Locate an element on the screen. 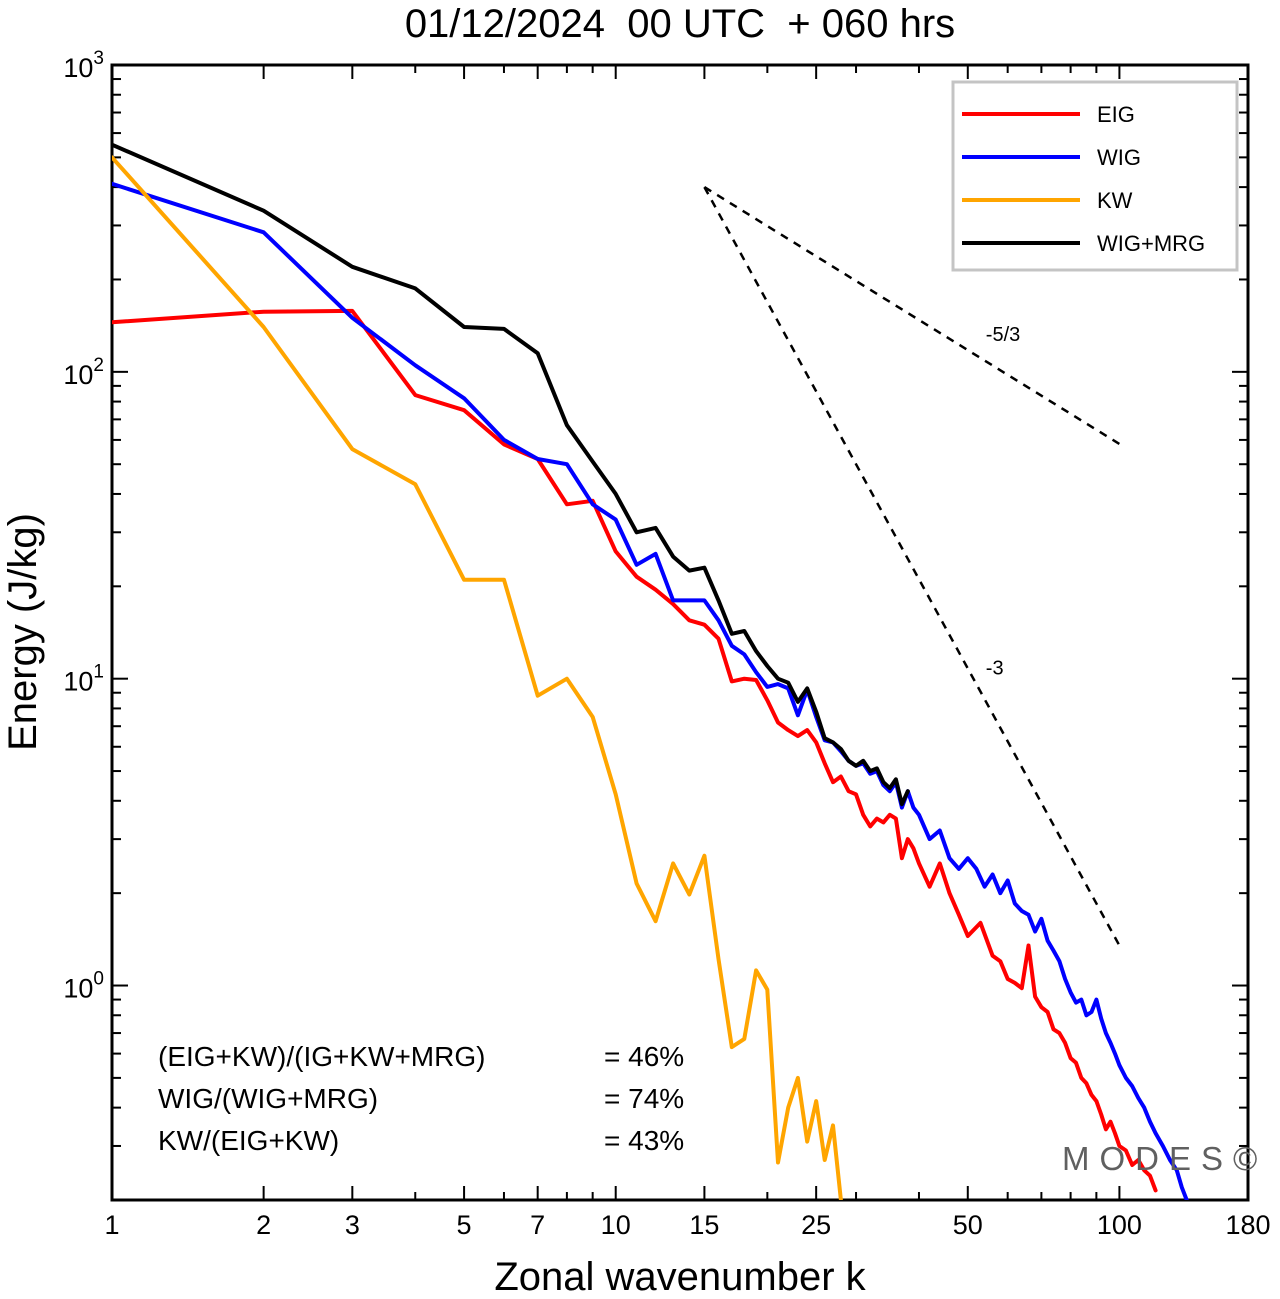 The height and width of the screenshot is (1299, 1280). x-tick-label: 15 is located at coordinates (704, 1225).